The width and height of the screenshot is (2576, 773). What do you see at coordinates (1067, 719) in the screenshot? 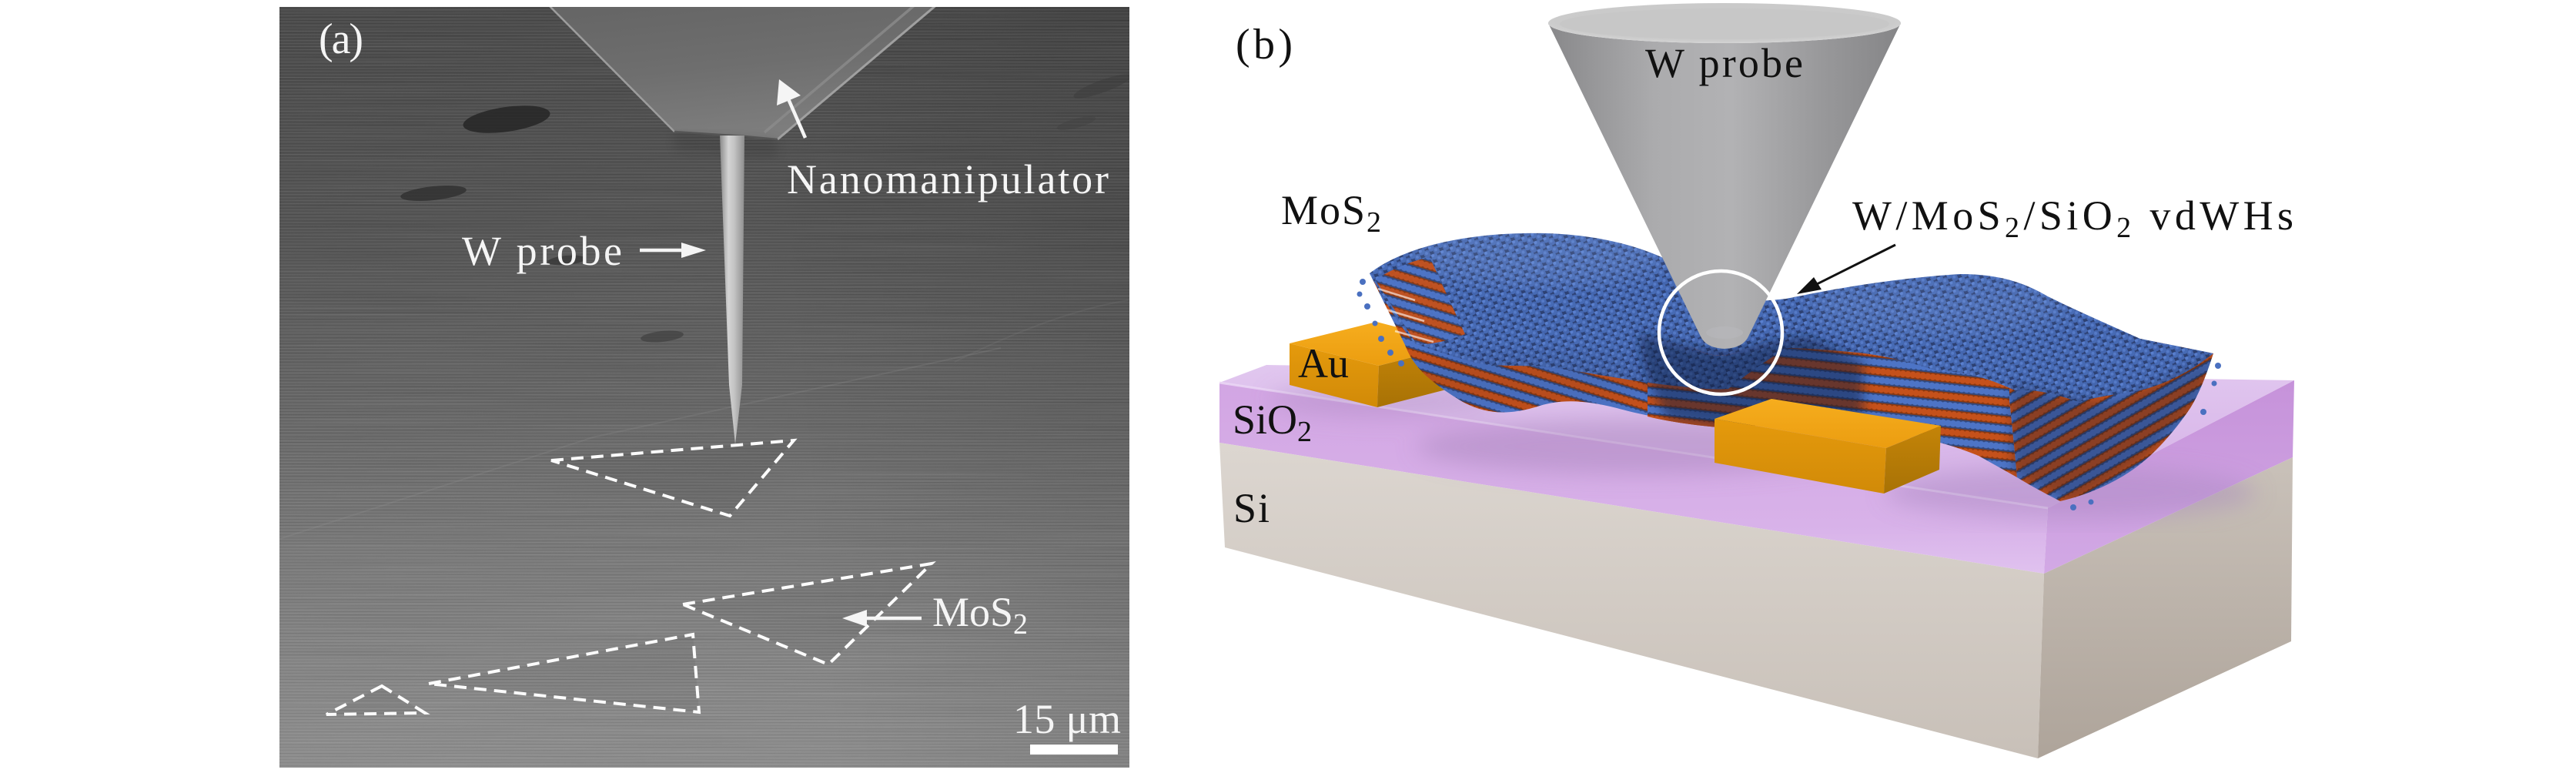
I see `svg-text: 15 μm` at bounding box center [1067, 719].